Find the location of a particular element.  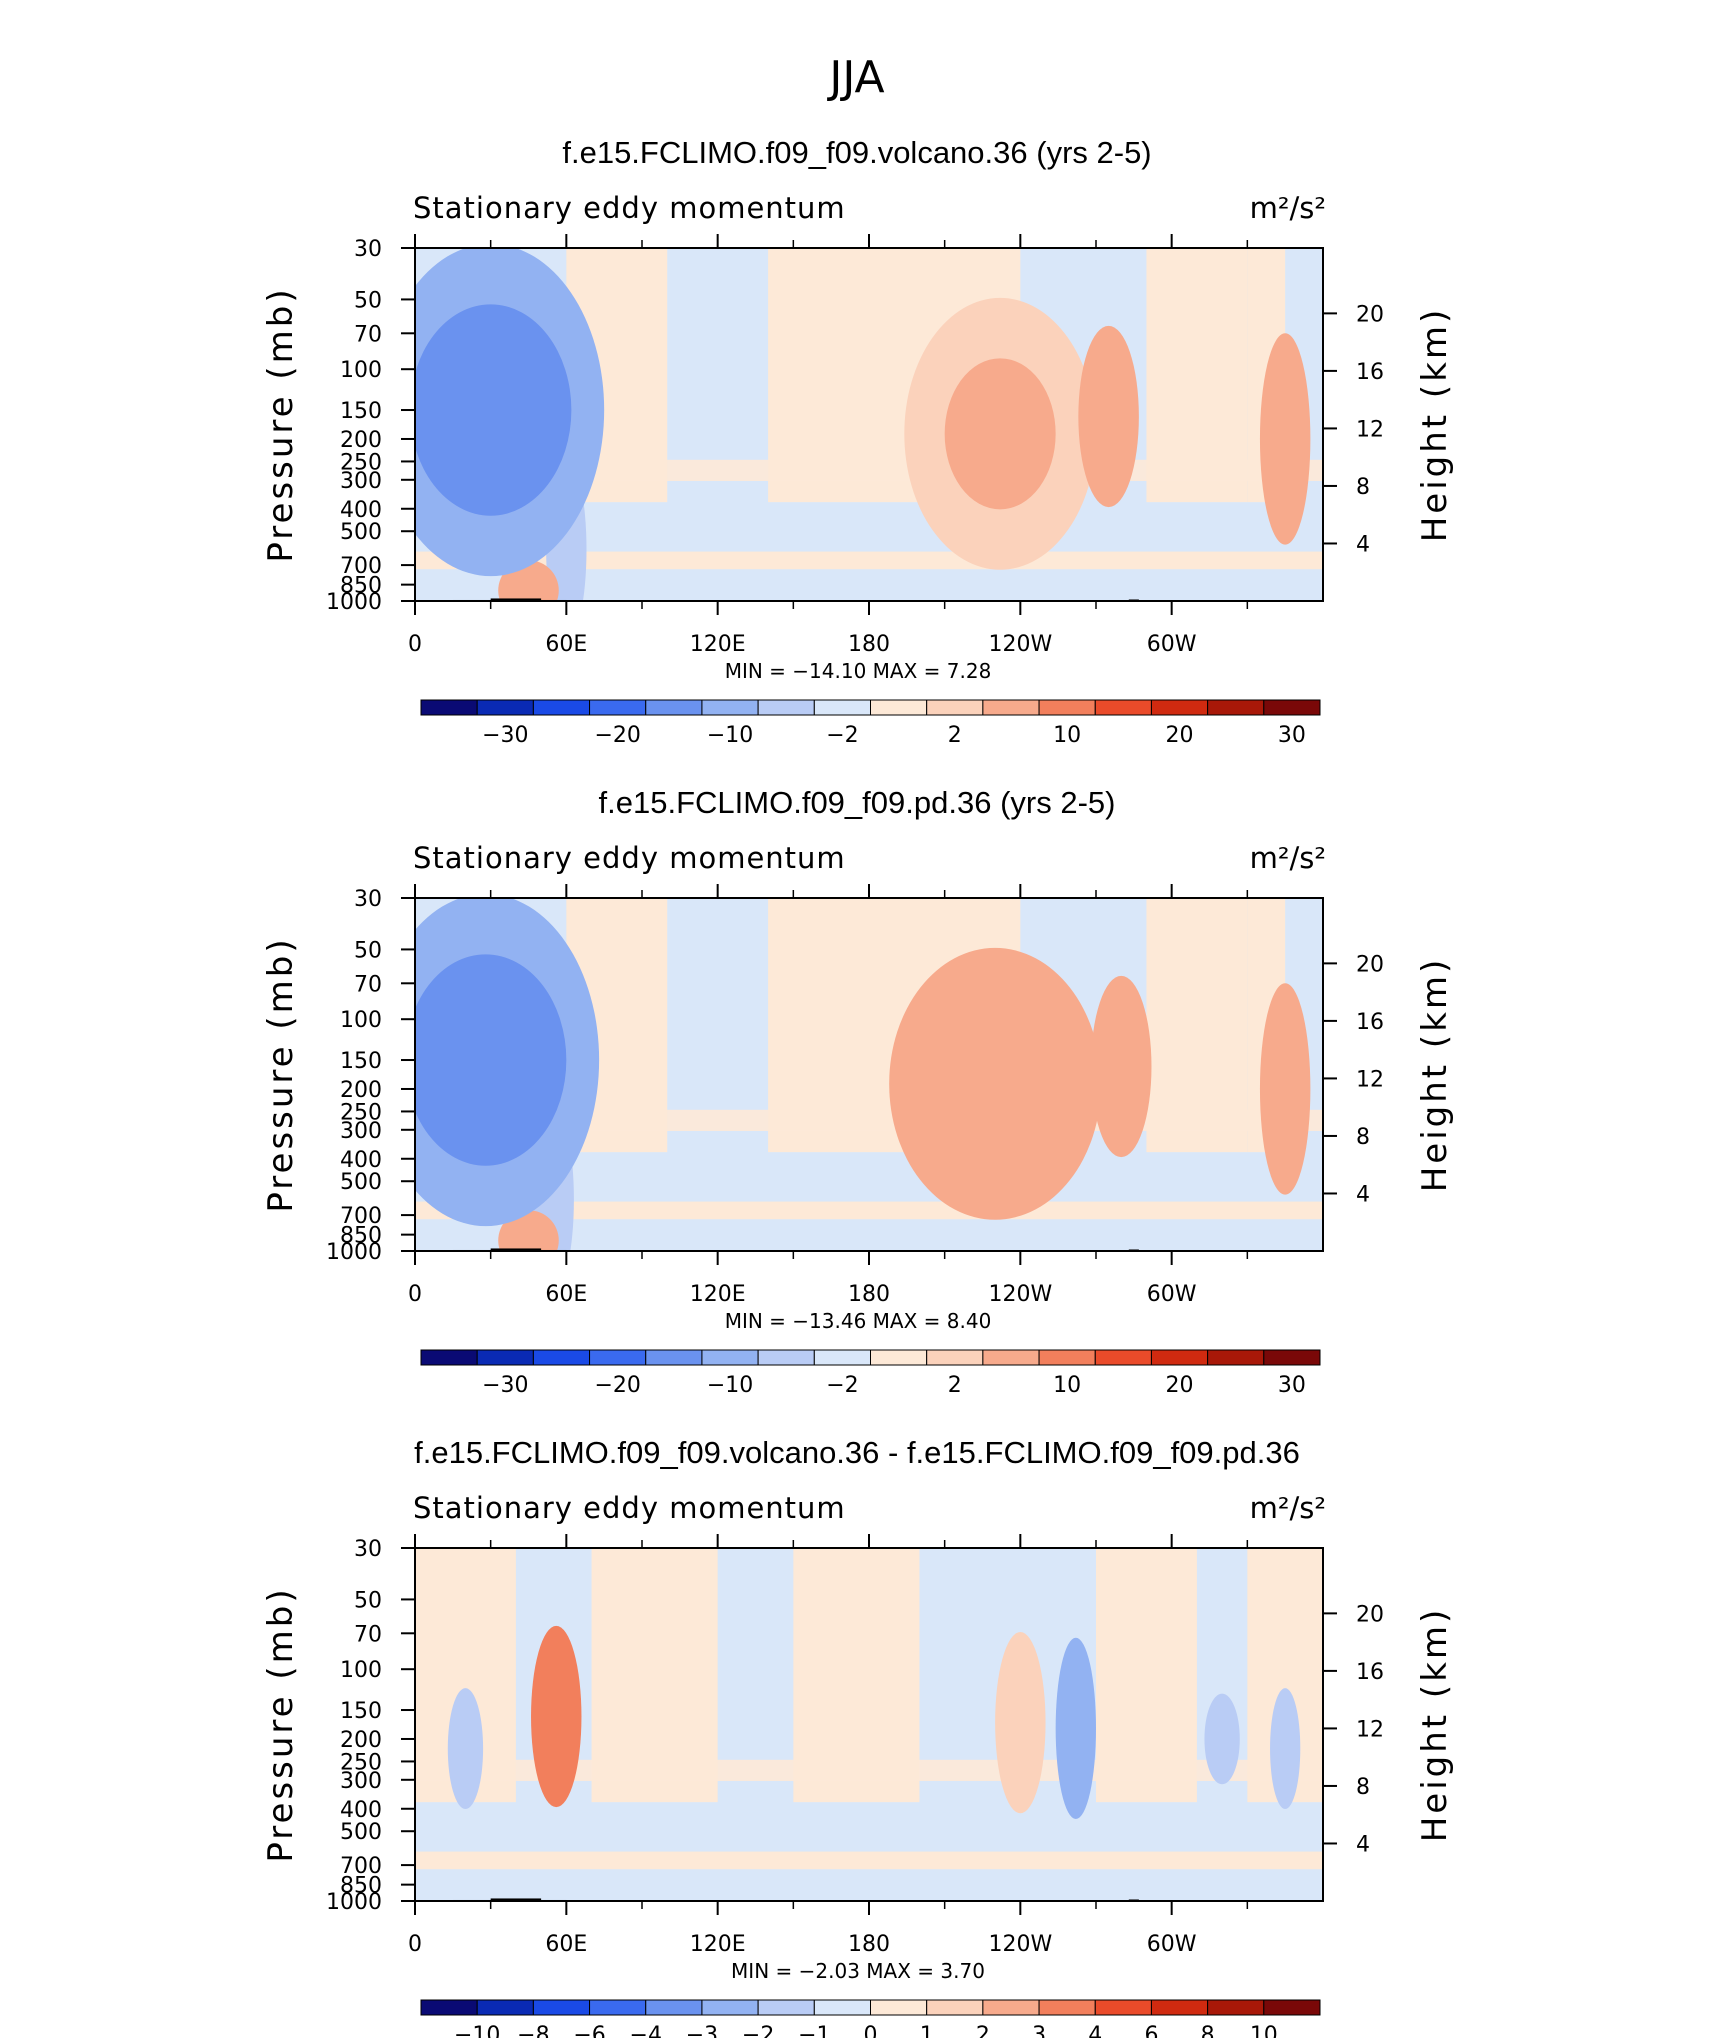

y-tick-label: 850 is located at coordinates (361, 1886).